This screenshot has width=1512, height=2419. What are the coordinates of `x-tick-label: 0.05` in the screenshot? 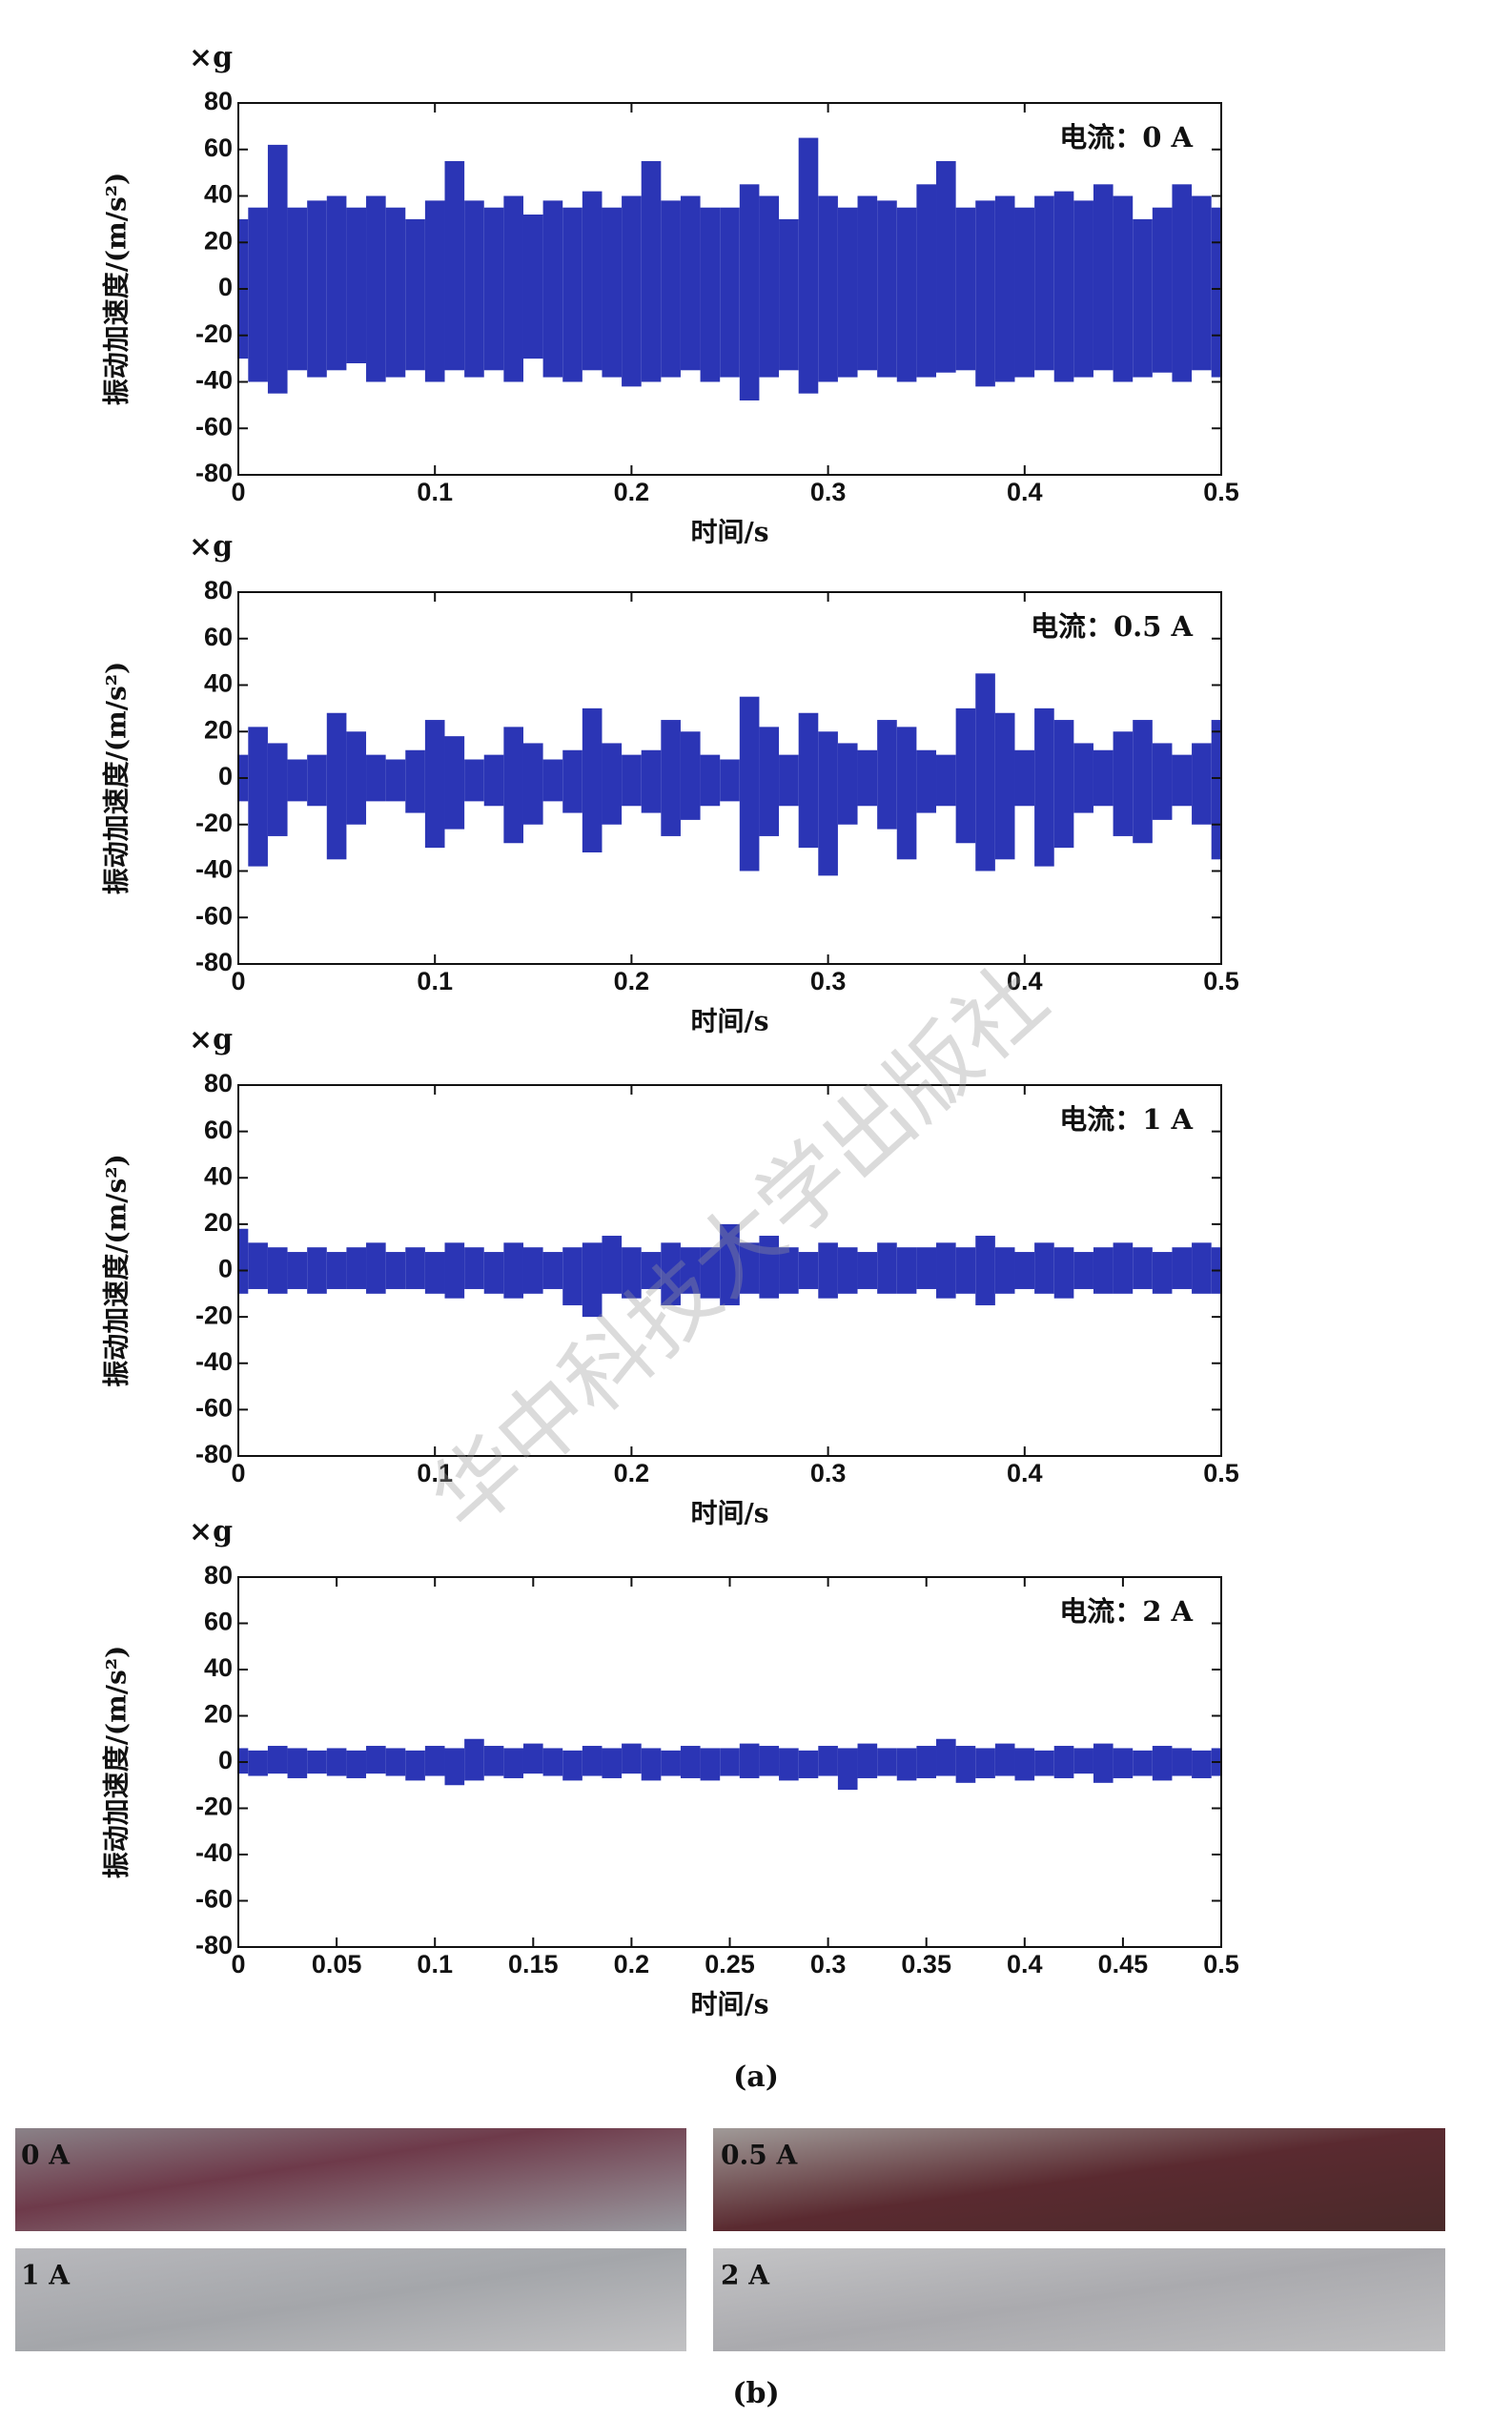 It's located at (337, 1964).